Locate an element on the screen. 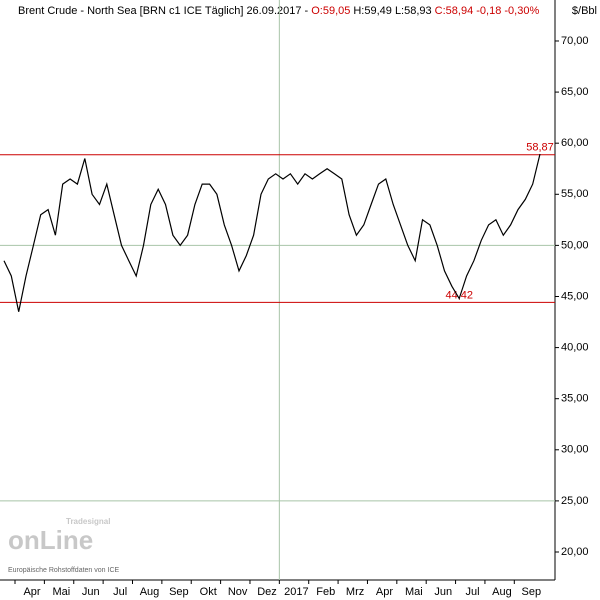 The height and width of the screenshot is (600, 600). y-tick-label: 25,00 is located at coordinates (575, 501).